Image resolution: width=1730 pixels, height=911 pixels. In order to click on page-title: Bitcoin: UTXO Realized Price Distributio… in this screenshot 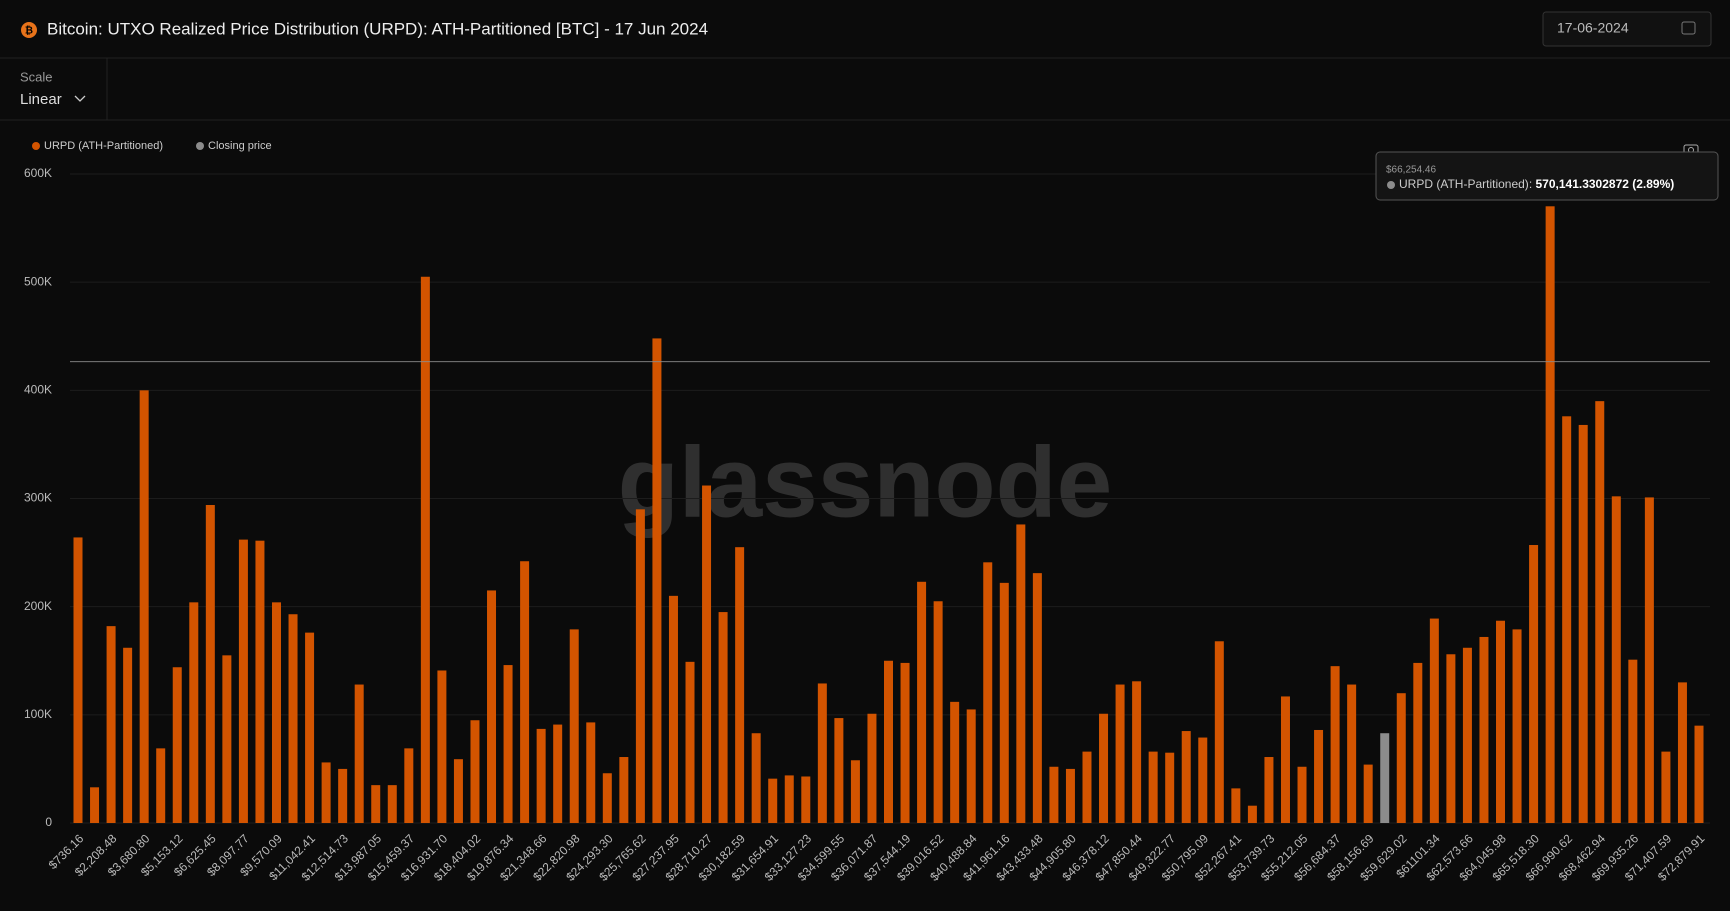, I will do `click(377, 28)`.